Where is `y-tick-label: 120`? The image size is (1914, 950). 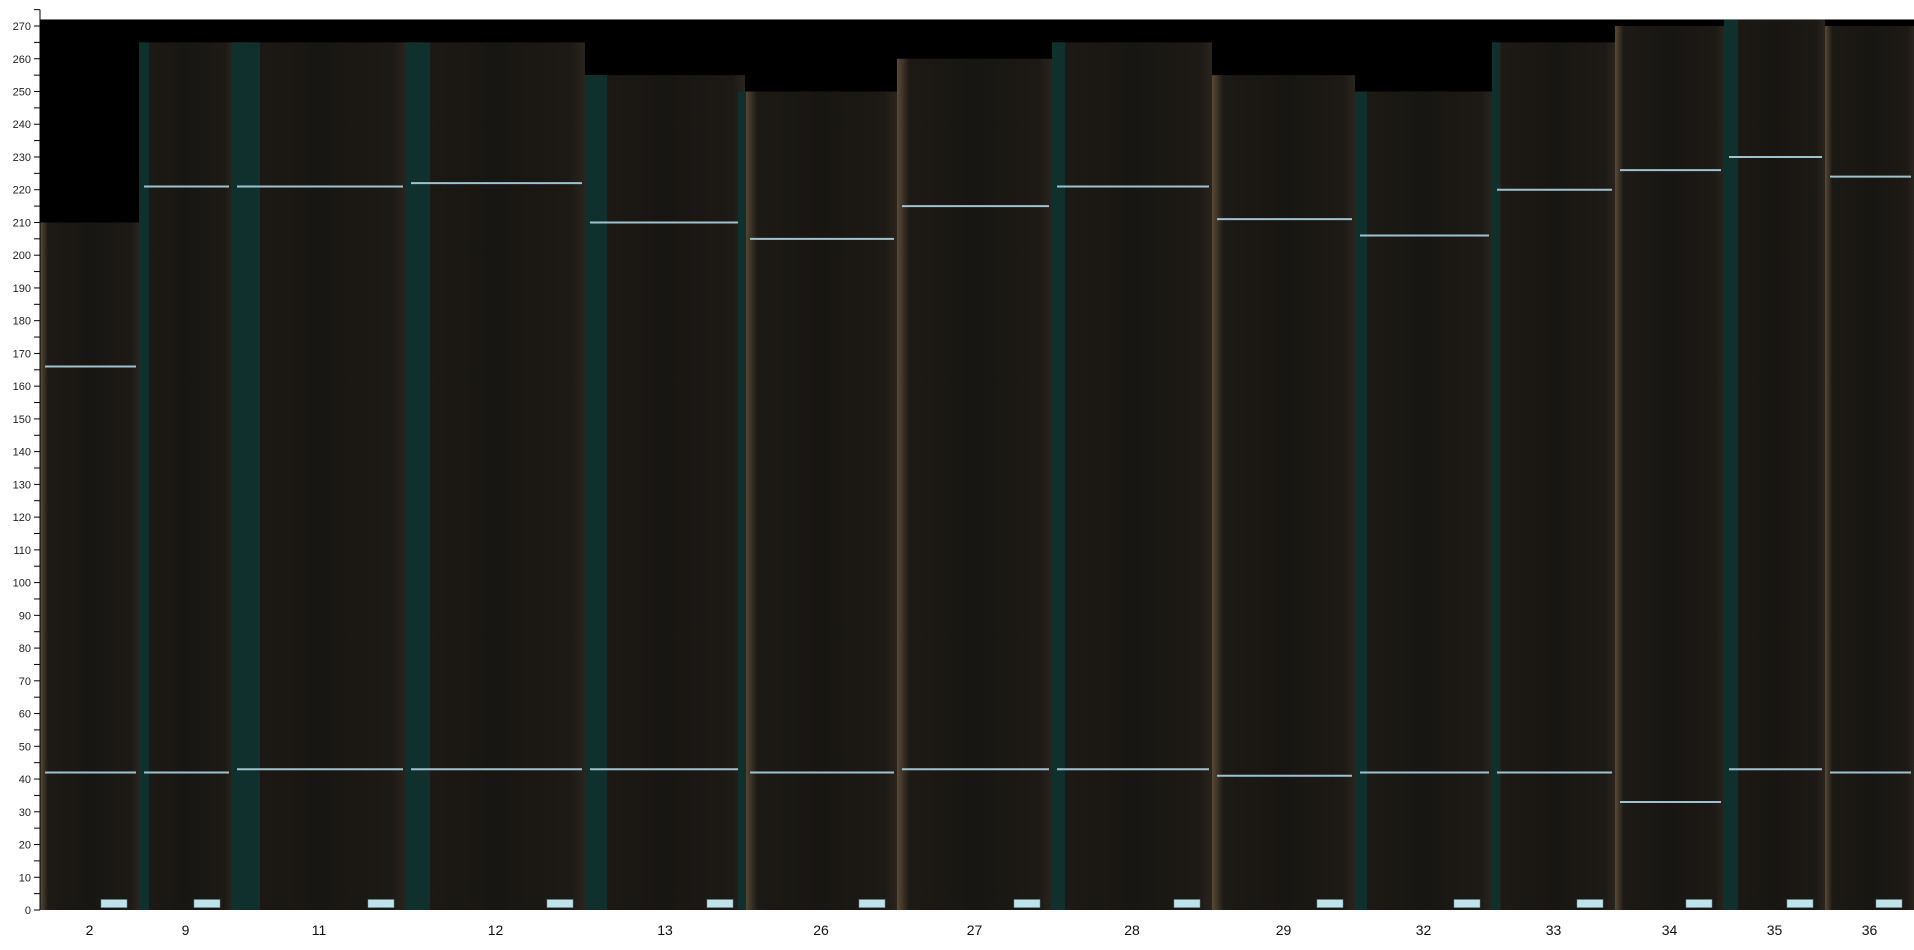
y-tick-label: 120 is located at coordinates (22, 518).